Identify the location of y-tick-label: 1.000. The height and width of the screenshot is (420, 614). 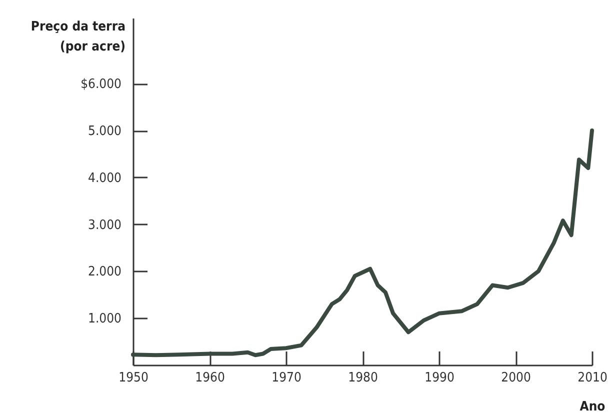
(105, 319).